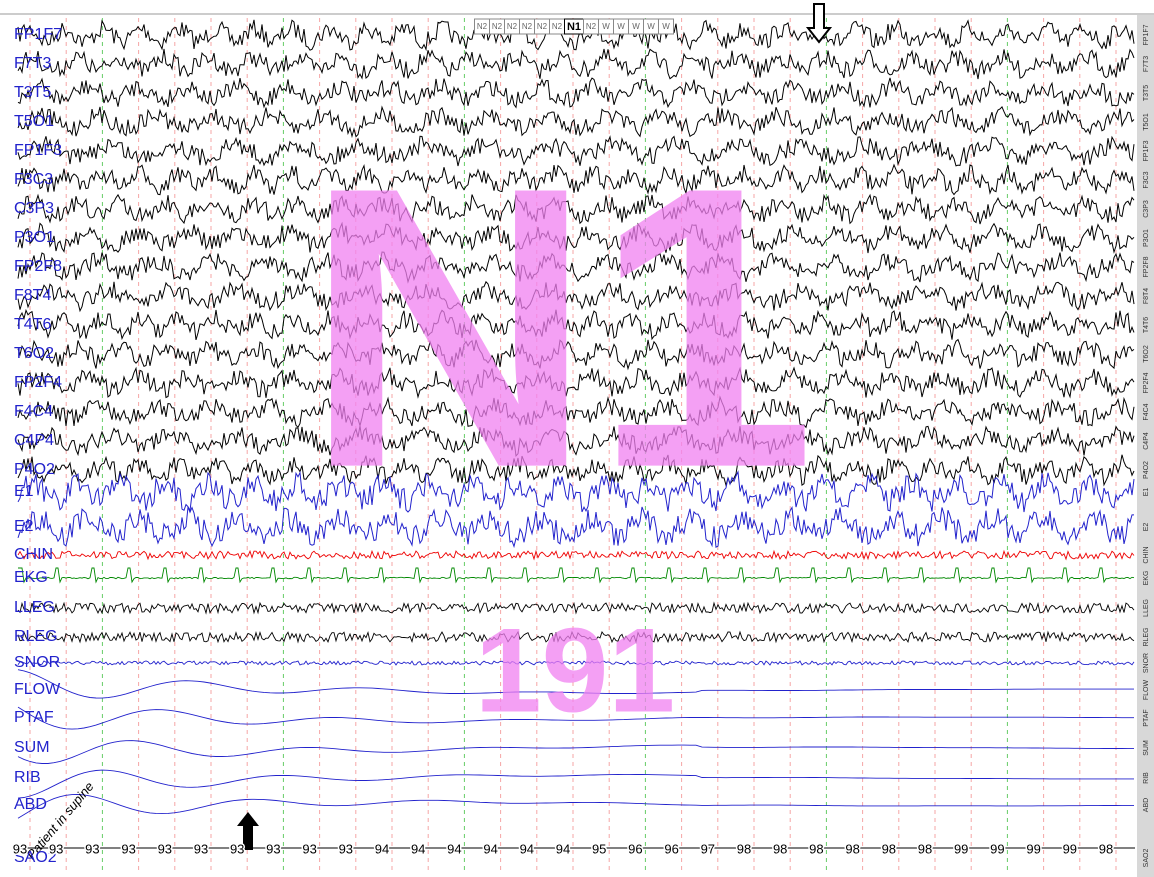 The image size is (1154, 877). What do you see at coordinates (1146, 578) in the screenshot?
I see `channel-label-right: EKG` at bounding box center [1146, 578].